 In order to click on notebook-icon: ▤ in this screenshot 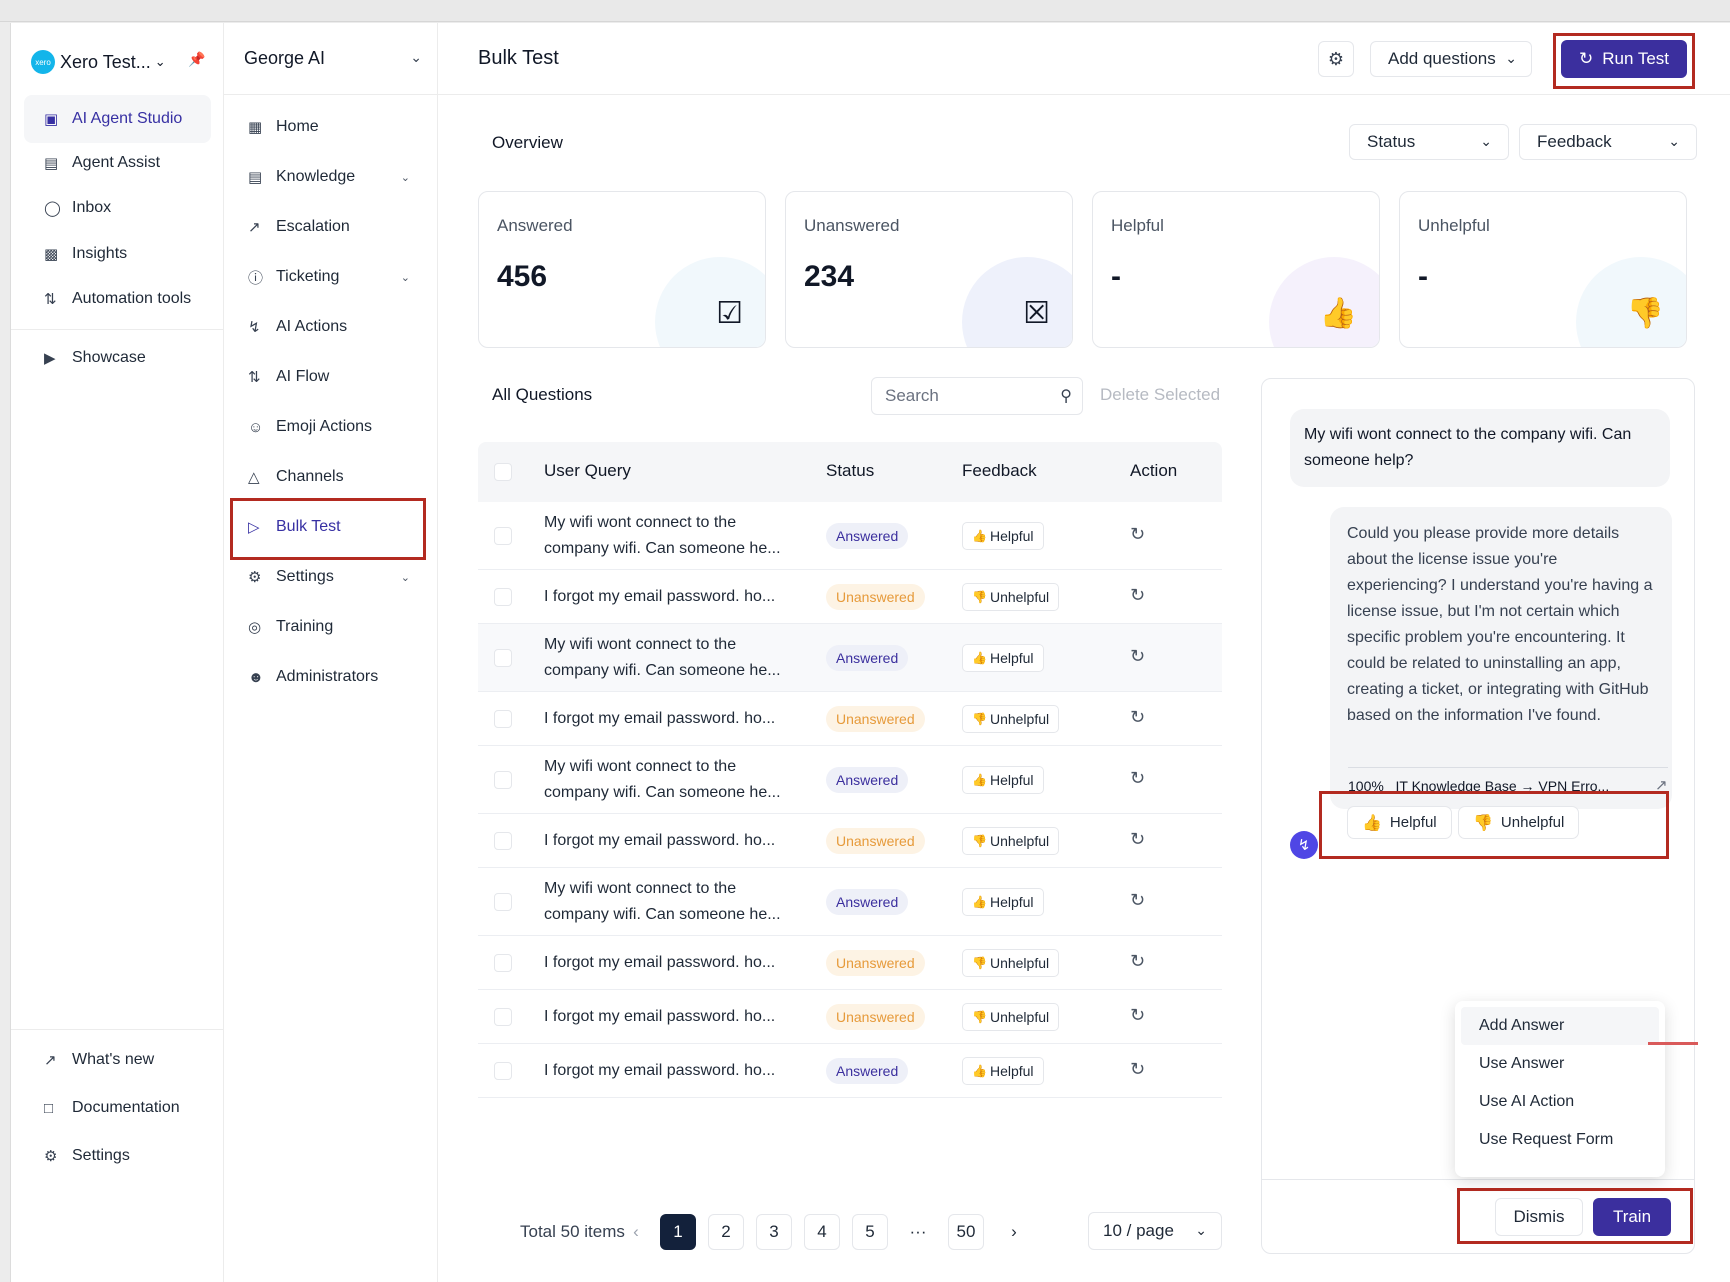, I will do `click(51, 163)`.